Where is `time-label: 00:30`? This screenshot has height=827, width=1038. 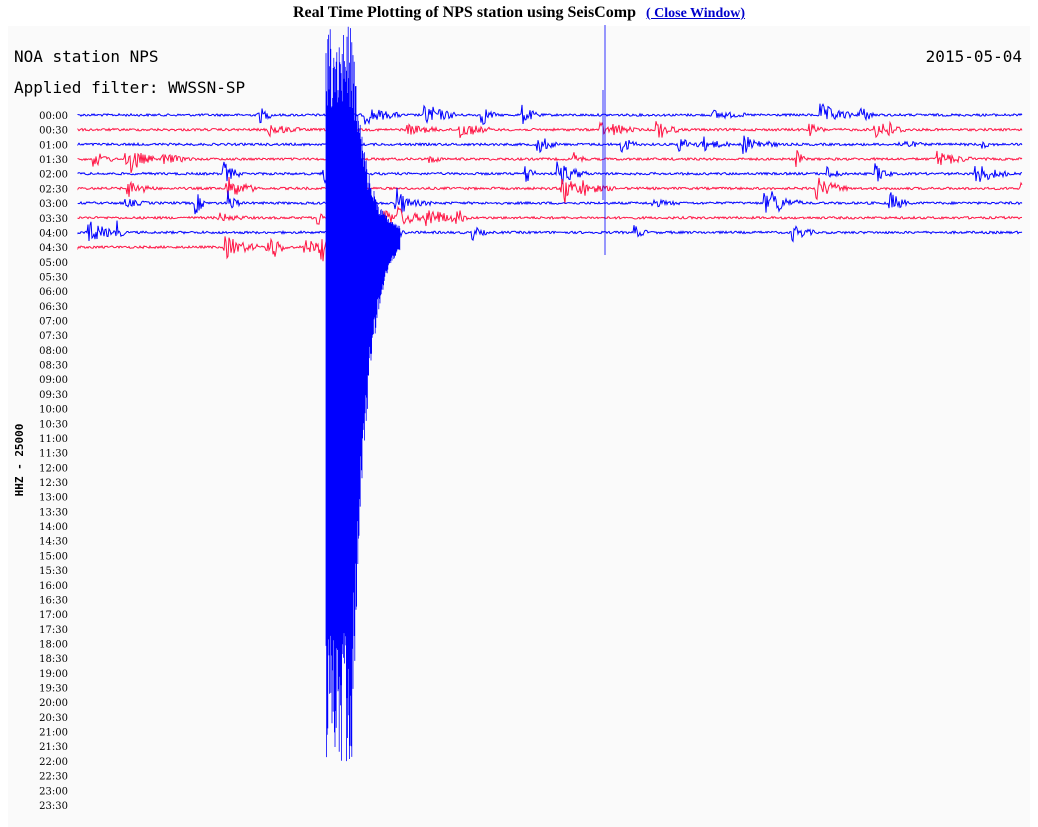
time-label: 00:30 is located at coordinates (53, 131).